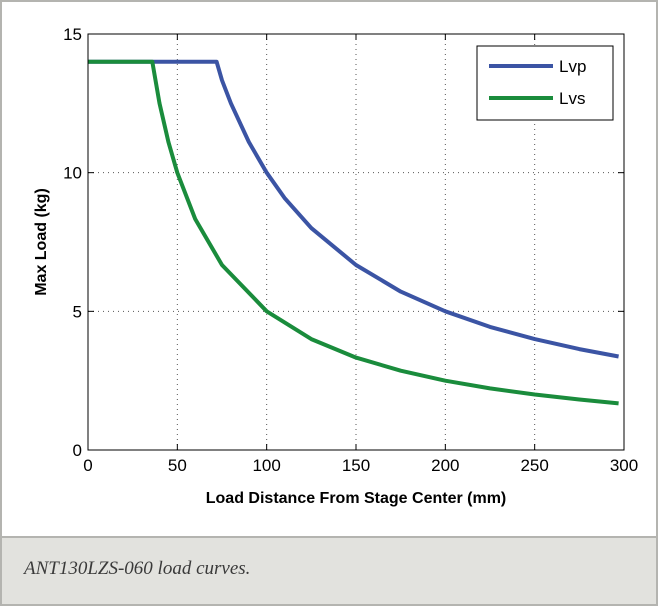 This screenshot has height=606, width=658. I want to click on legend-label-lvs: Lvs, so click(572, 98).